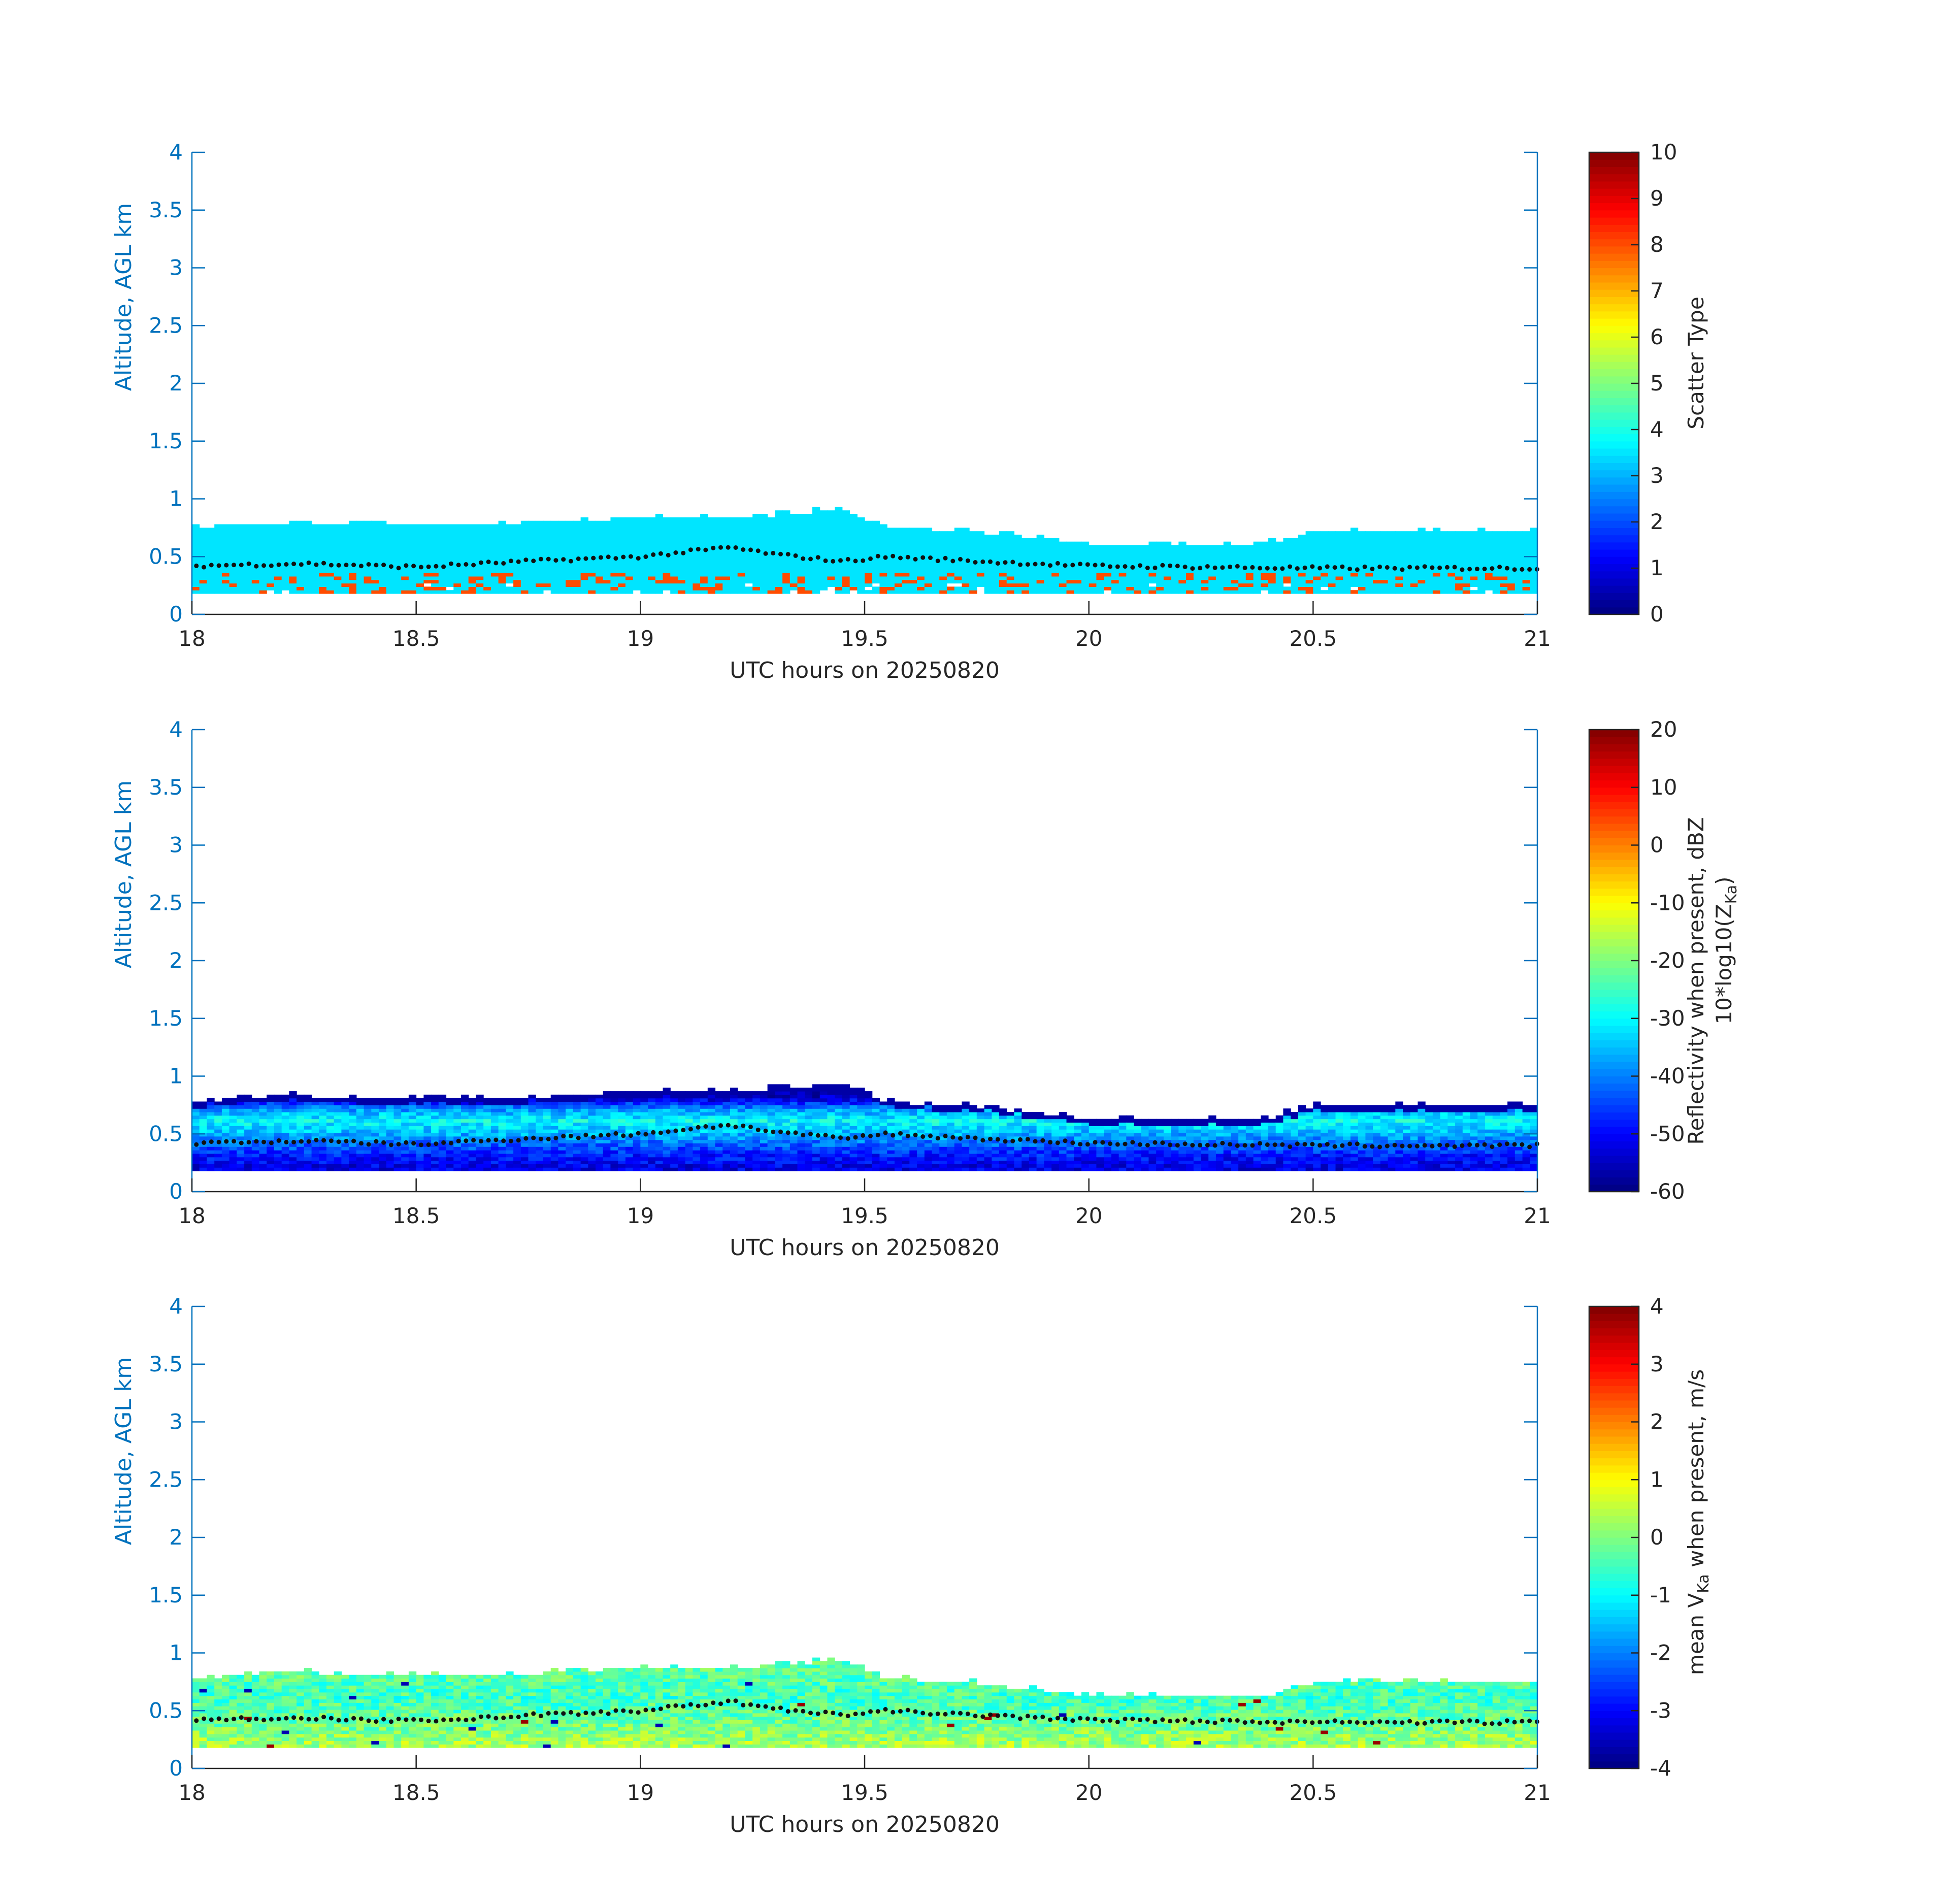 The height and width of the screenshot is (1904, 1942). Describe the element at coordinates (638, 558) in the screenshot. I see `mean-altitude-point` at that location.